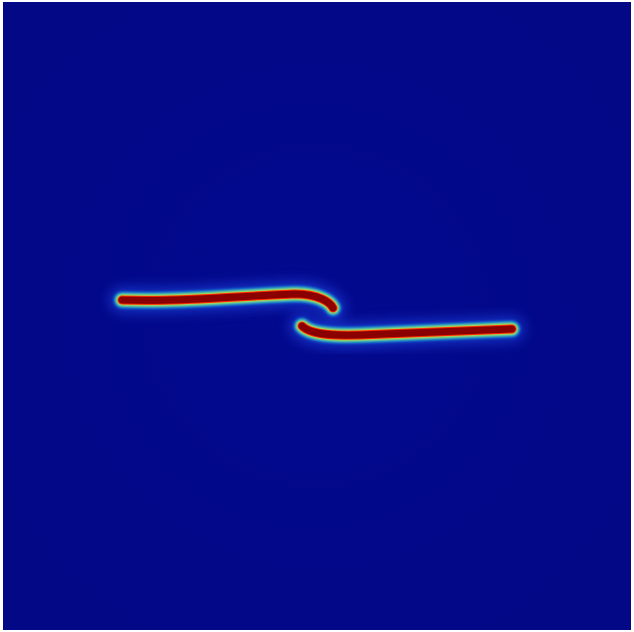 The image size is (634, 632). What do you see at coordinates (407, 331) in the screenshot?
I see `crack-lower` at bounding box center [407, 331].